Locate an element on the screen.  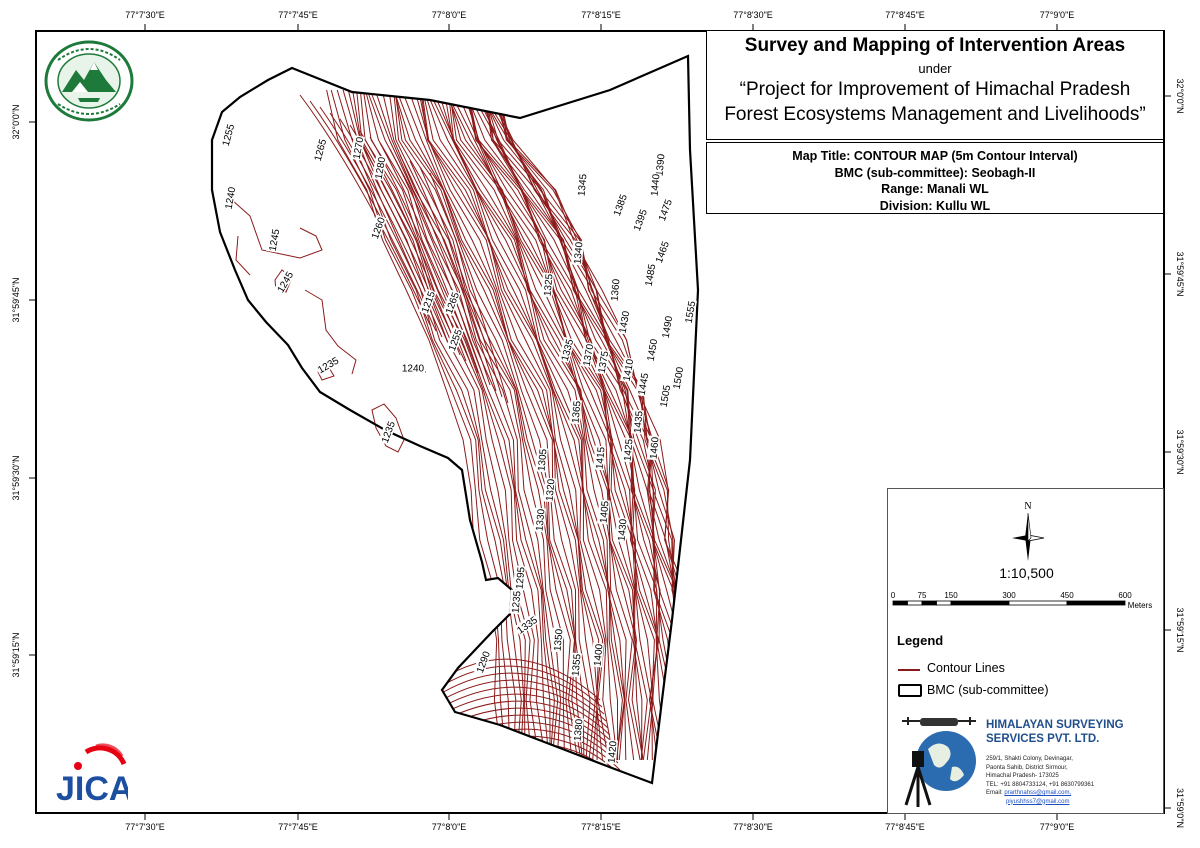
title-under: under is located at coordinates (935, 68).